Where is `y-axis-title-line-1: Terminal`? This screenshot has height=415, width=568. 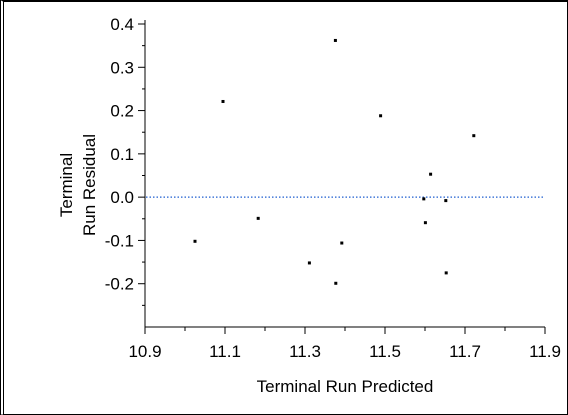 y-axis-title-line-1: Terminal is located at coordinates (66, 185).